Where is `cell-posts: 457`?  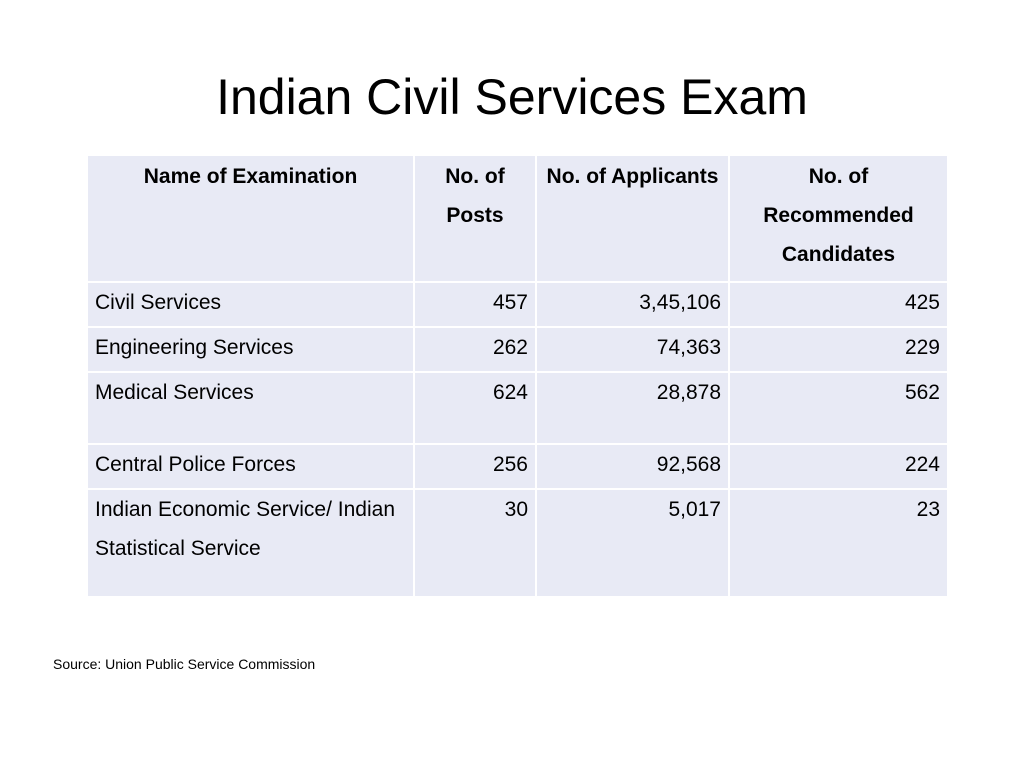
cell-posts: 457 is located at coordinates (475, 304).